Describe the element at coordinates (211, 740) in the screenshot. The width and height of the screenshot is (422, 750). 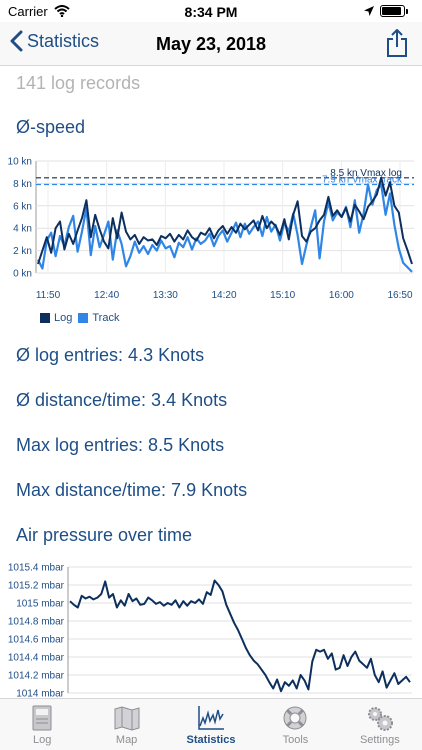
I see `tab-statistics-label: Statistics` at that location.